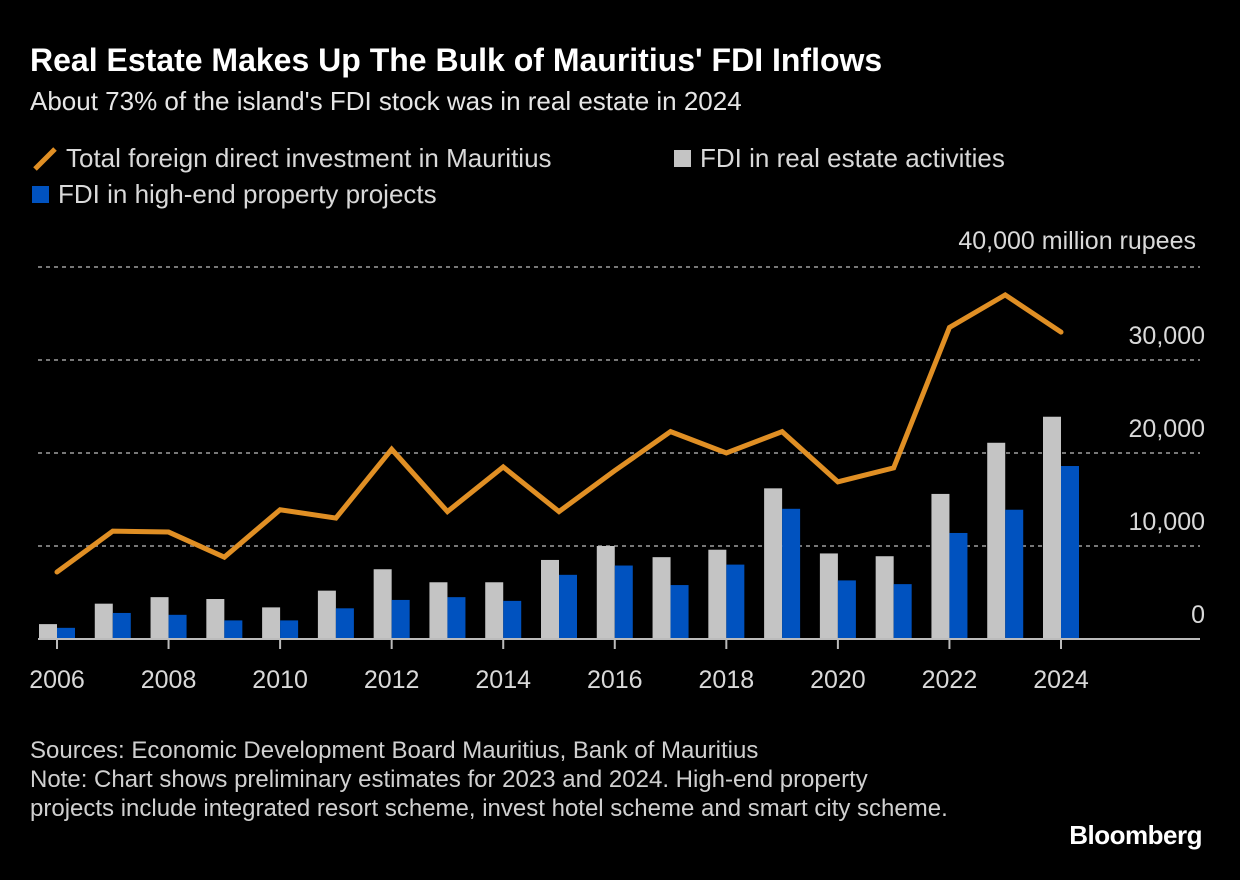  I want to click on x-tick-label: 2006, so click(57, 680).